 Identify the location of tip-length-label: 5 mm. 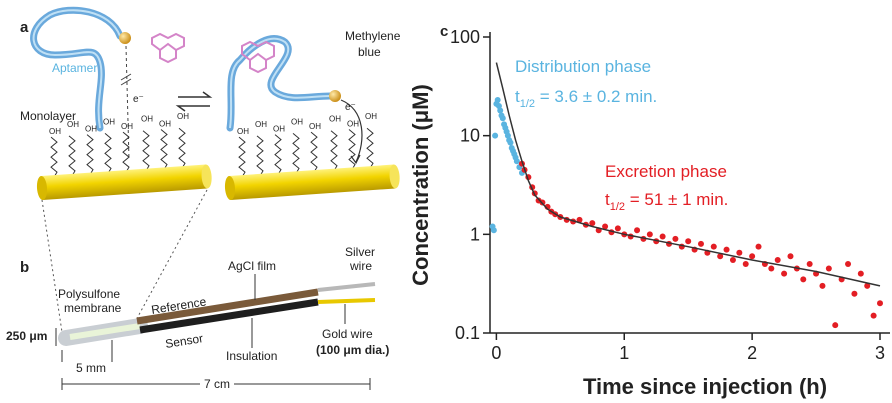
(91, 368).